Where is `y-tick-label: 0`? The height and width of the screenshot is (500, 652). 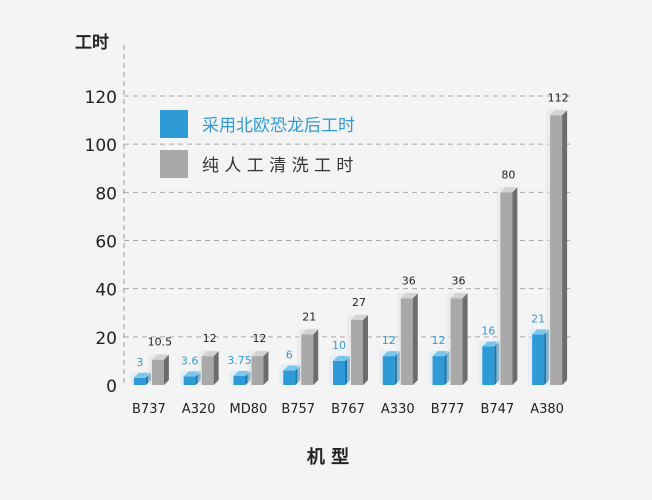 y-tick-label: 0 is located at coordinates (111, 387).